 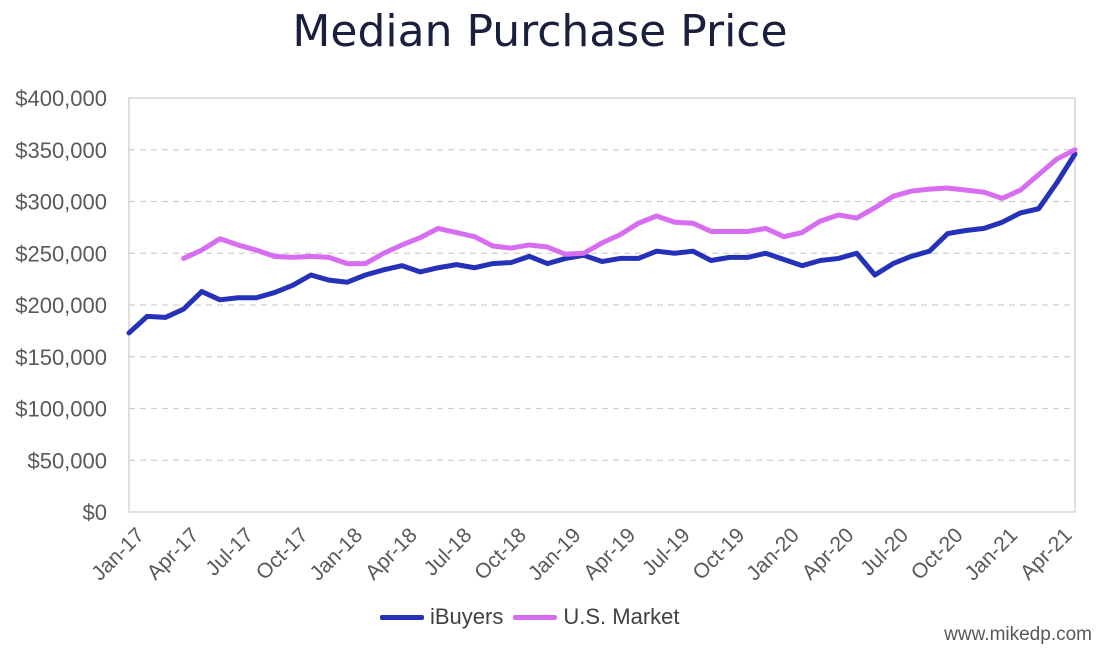 What do you see at coordinates (555, 555) in the screenshot?
I see `x-tick-label: Jan-19` at bounding box center [555, 555].